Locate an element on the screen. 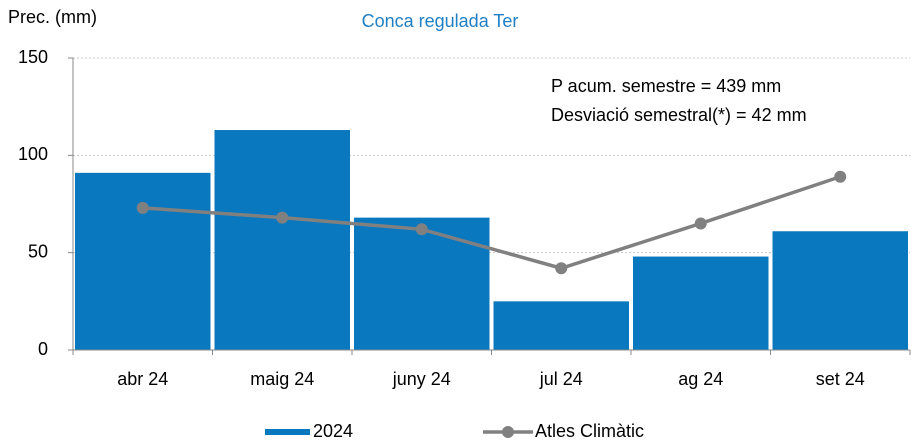 The width and height of the screenshot is (914, 441). annotation: P acum. semestre = 439 mm is located at coordinates (666, 86).